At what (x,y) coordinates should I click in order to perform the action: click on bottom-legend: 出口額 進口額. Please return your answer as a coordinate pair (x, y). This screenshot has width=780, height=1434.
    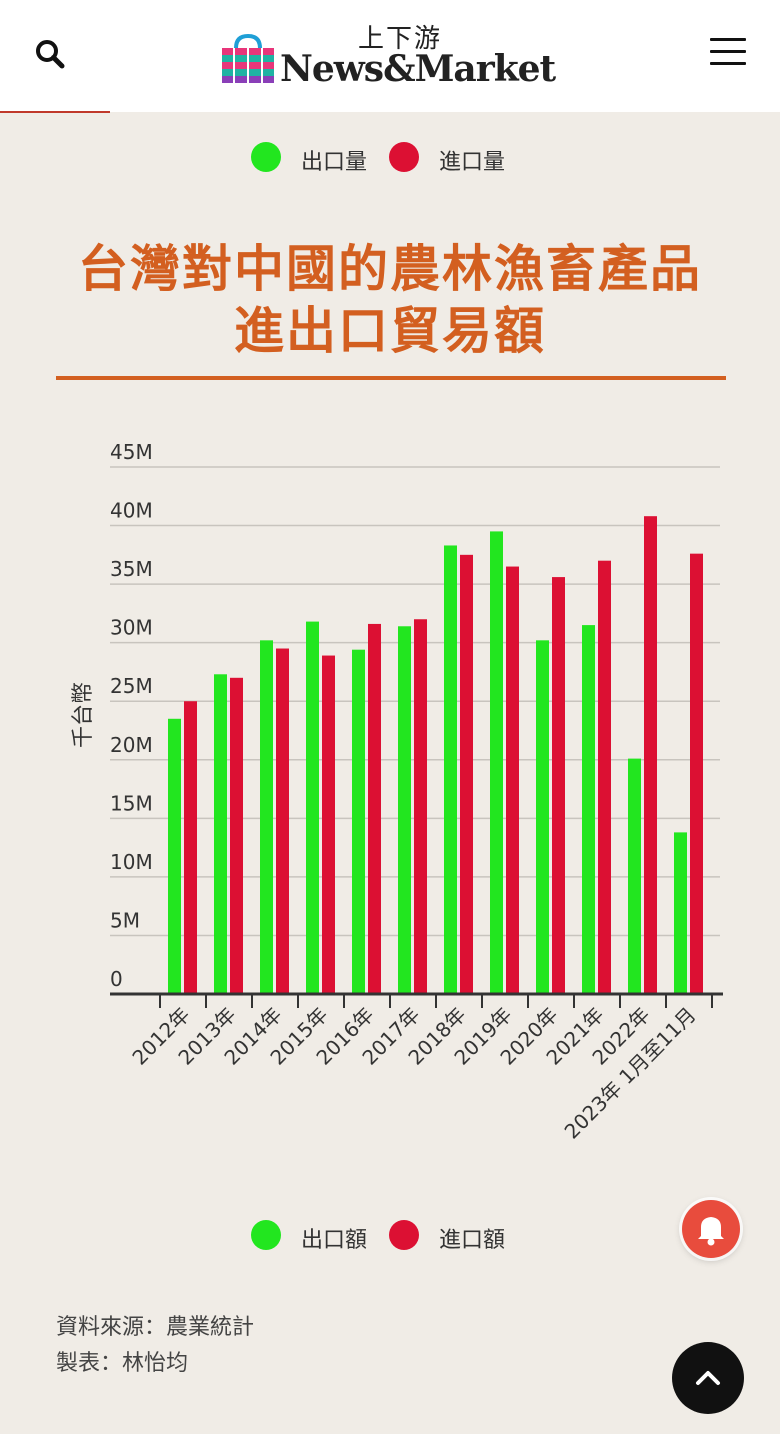
    Looking at the image, I should click on (390, 1234).